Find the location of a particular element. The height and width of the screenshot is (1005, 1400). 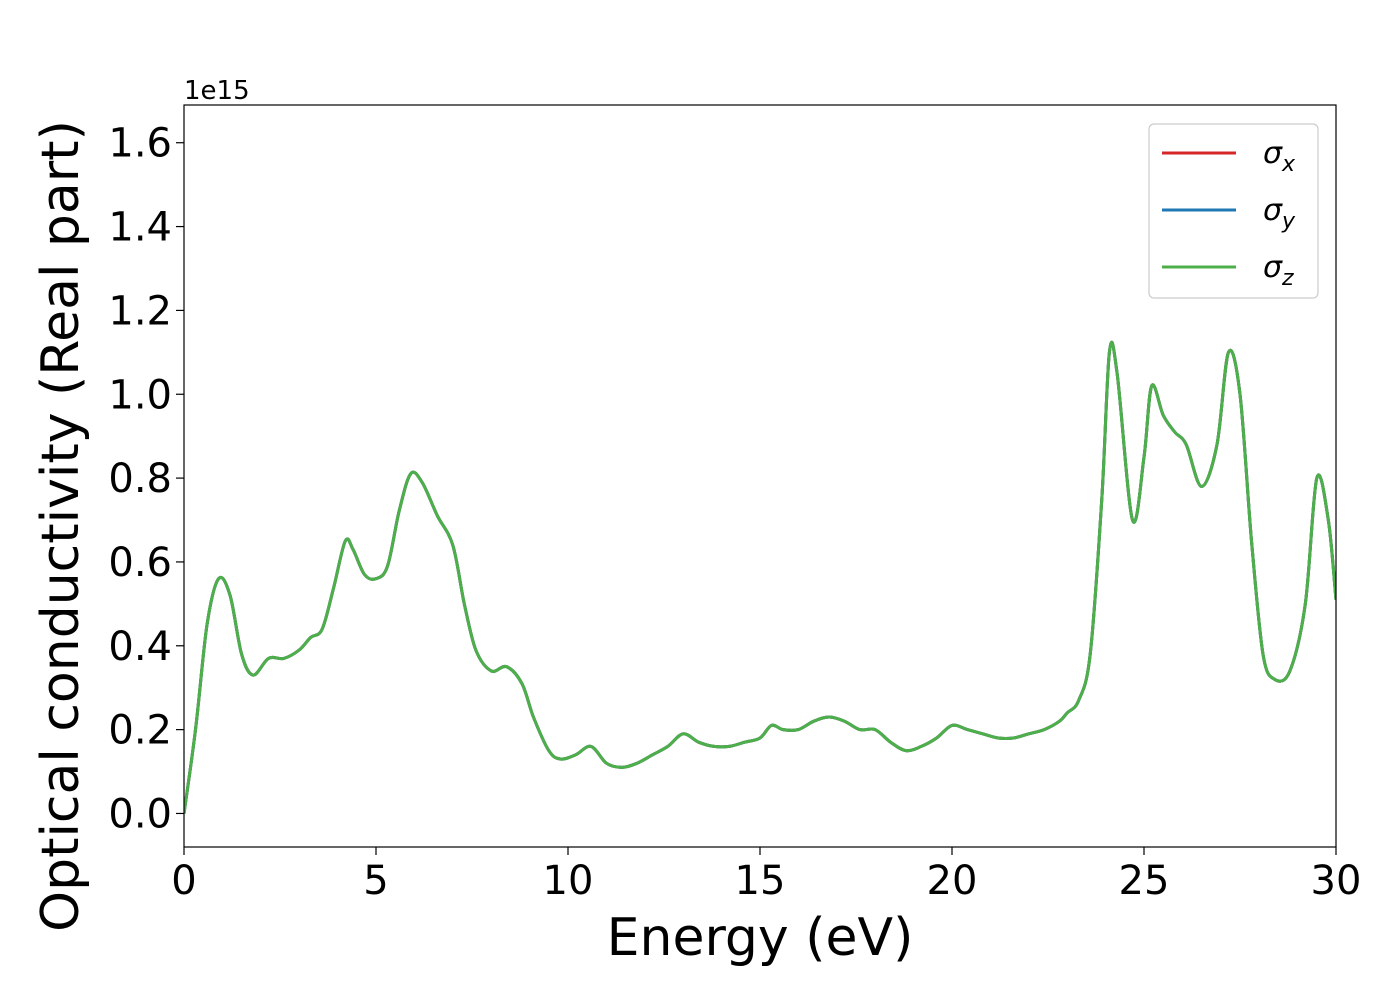

x-axis-label: Energy (eV) is located at coordinates (760, 938).